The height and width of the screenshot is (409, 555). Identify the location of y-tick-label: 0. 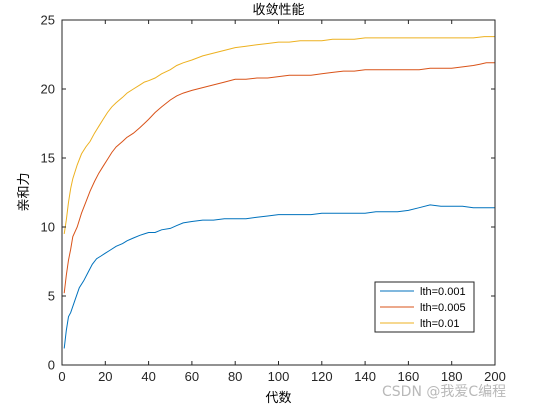
(51, 365).